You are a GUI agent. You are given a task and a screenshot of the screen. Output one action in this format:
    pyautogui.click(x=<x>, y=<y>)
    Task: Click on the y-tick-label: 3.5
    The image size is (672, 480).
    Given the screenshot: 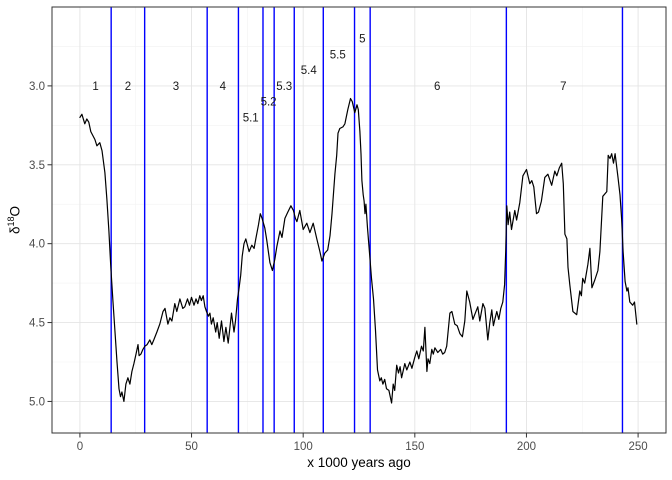 What is the action you would take?
    pyautogui.click(x=37, y=166)
    